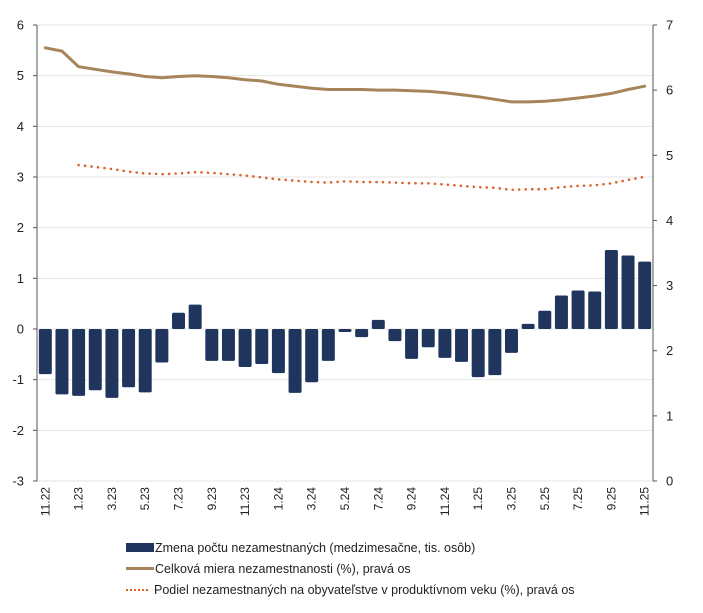 Image resolution: width=703 pixels, height=613 pixels. What do you see at coordinates (145, 361) in the screenshot?
I see `bar-5.23` at bounding box center [145, 361].